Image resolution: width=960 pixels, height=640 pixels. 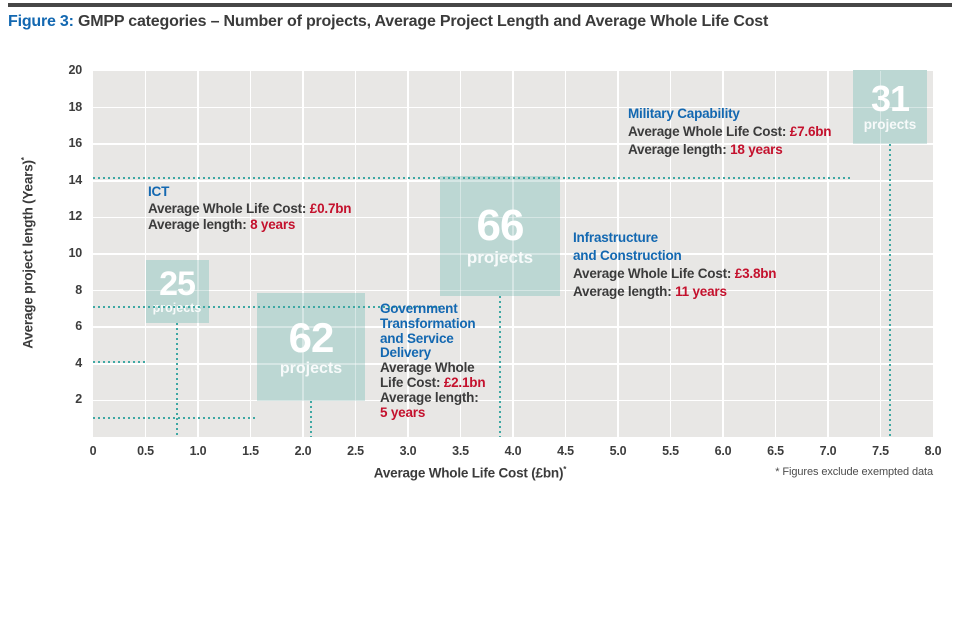 I want to click on annotation-line: Government, so click(x=432, y=309).